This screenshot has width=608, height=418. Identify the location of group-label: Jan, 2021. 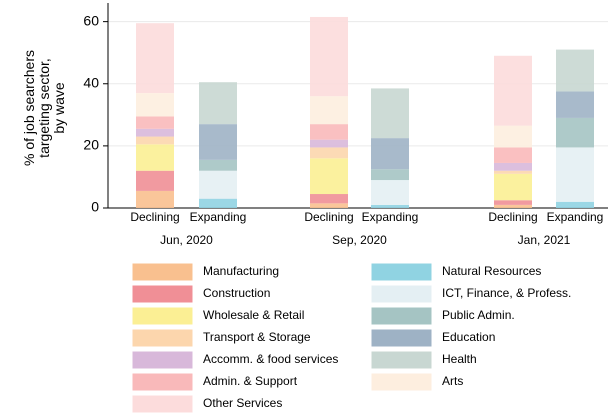
(544, 240).